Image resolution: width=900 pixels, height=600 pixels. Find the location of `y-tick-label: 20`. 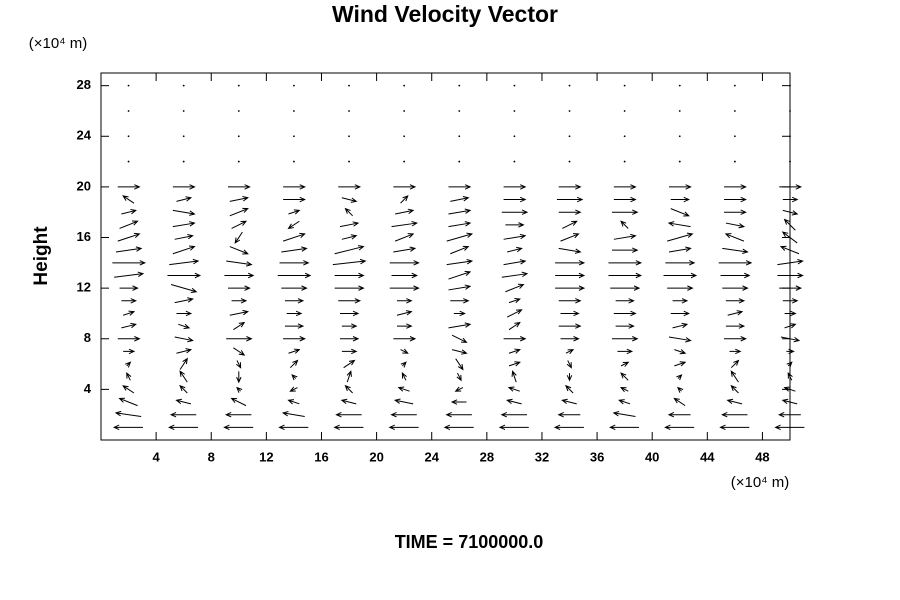

y-tick-label: 20 is located at coordinates (84, 185).